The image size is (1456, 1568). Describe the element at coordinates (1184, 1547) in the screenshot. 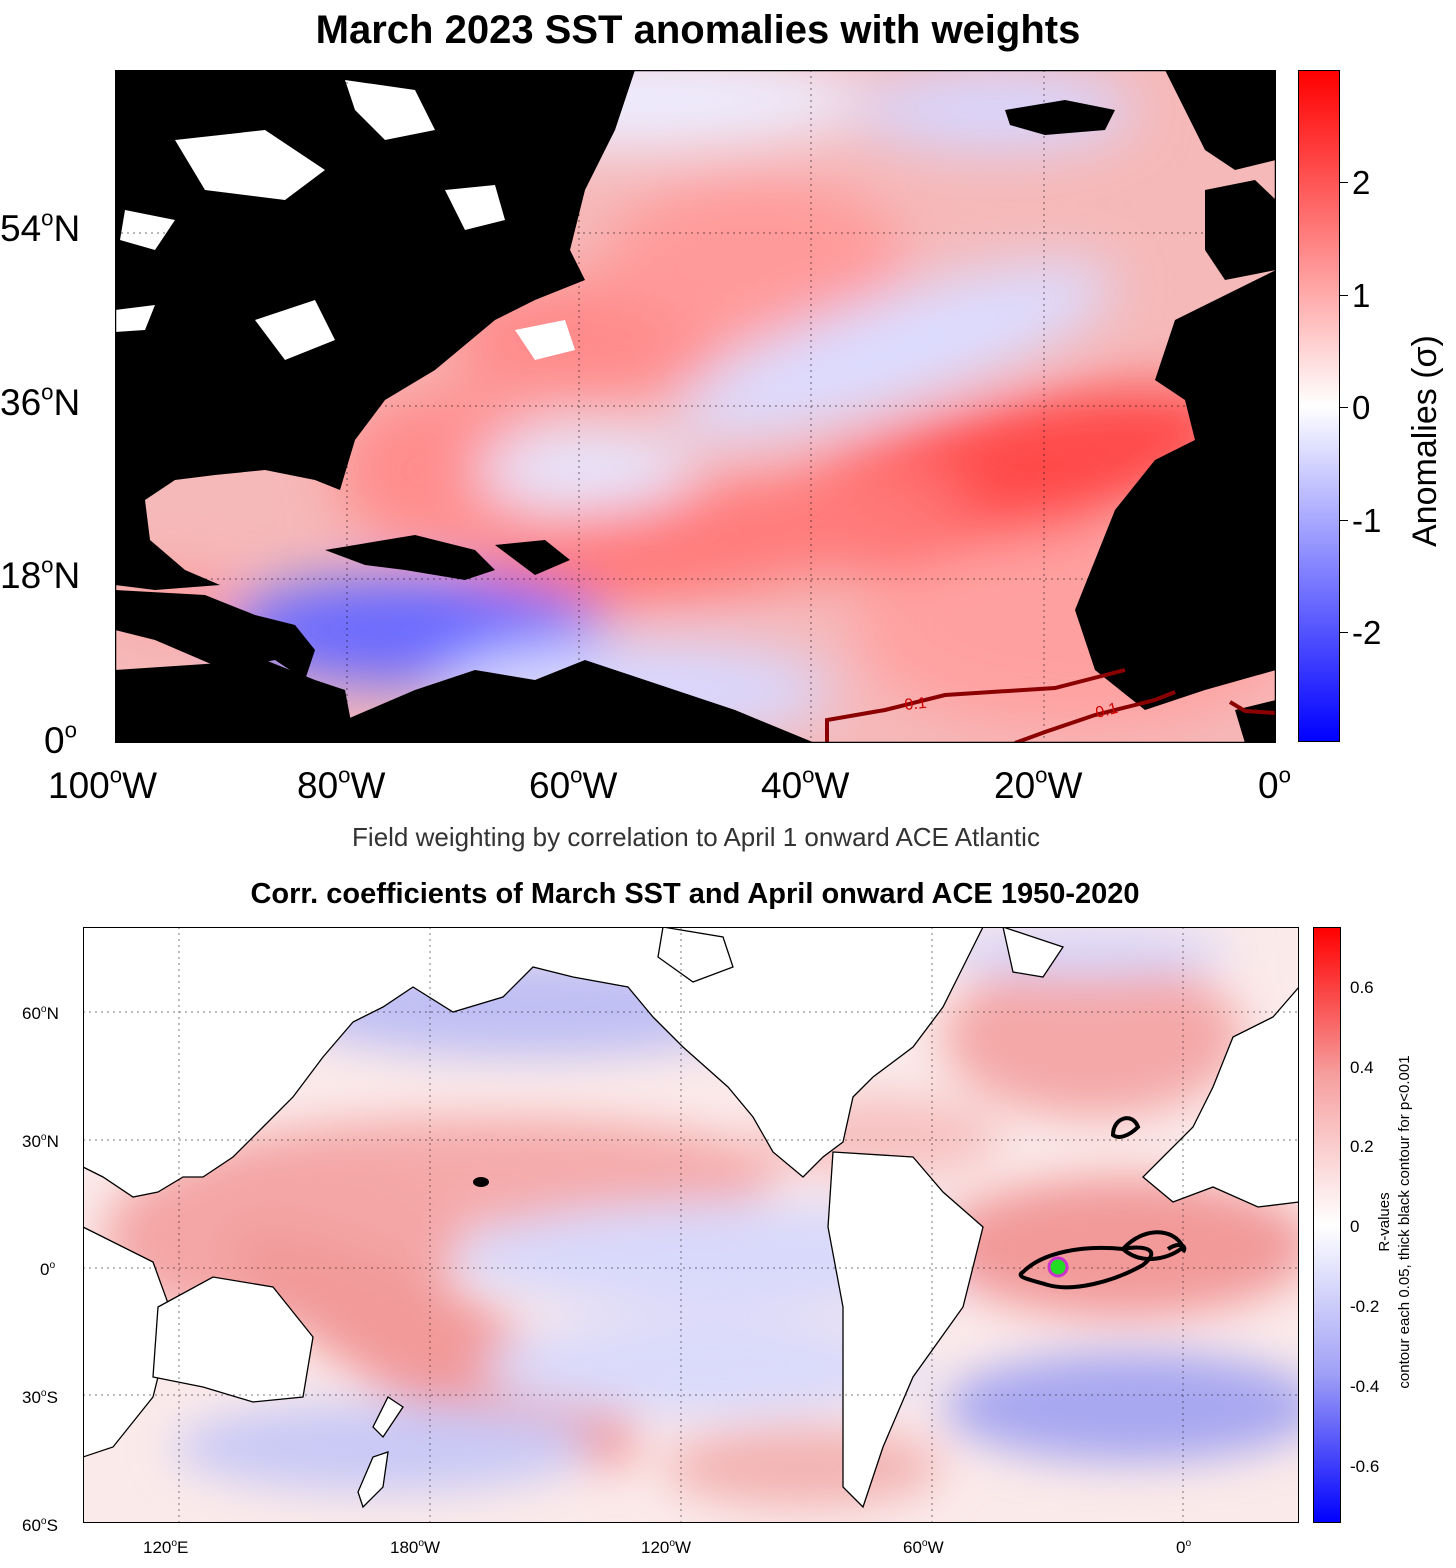

I see `bottom-lon-tick-0: 0o` at that location.